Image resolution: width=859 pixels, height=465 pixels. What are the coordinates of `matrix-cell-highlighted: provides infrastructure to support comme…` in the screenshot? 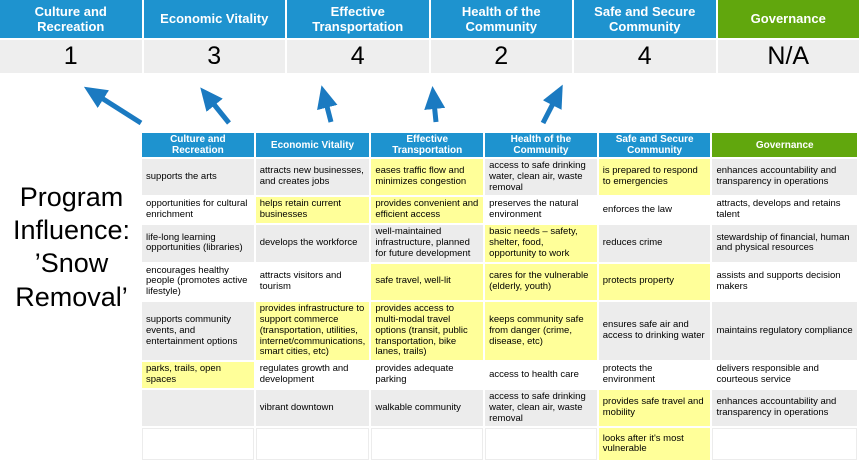 It's located at (312, 331).